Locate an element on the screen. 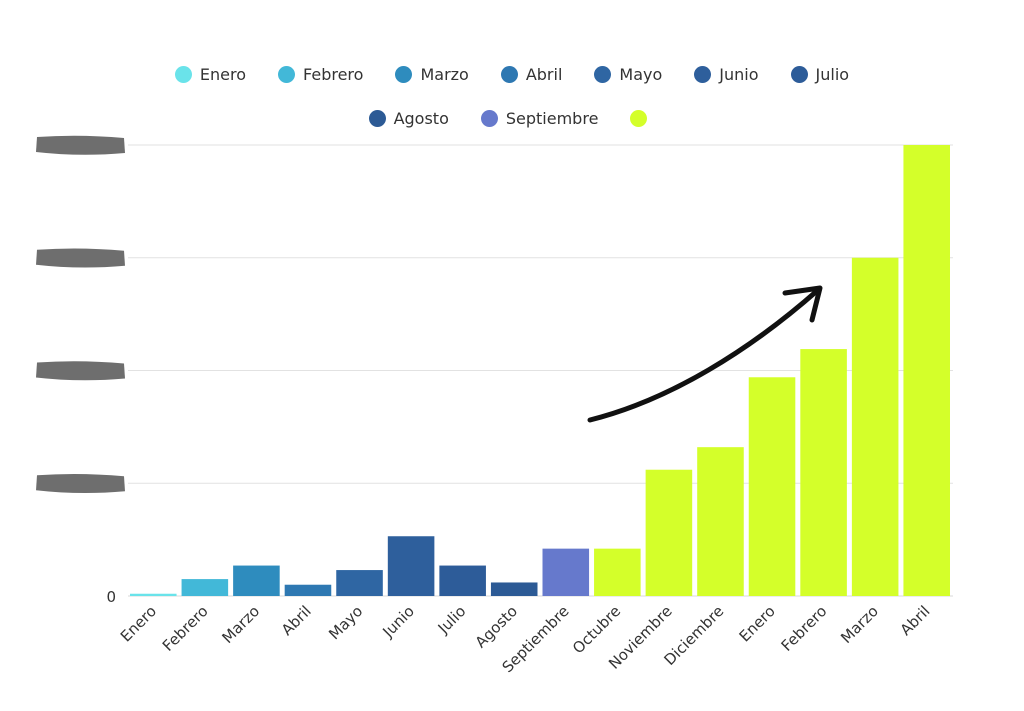 This screenshot has height=711, width=1024. legend-item: Marzo is located at coordinates (432, 74).